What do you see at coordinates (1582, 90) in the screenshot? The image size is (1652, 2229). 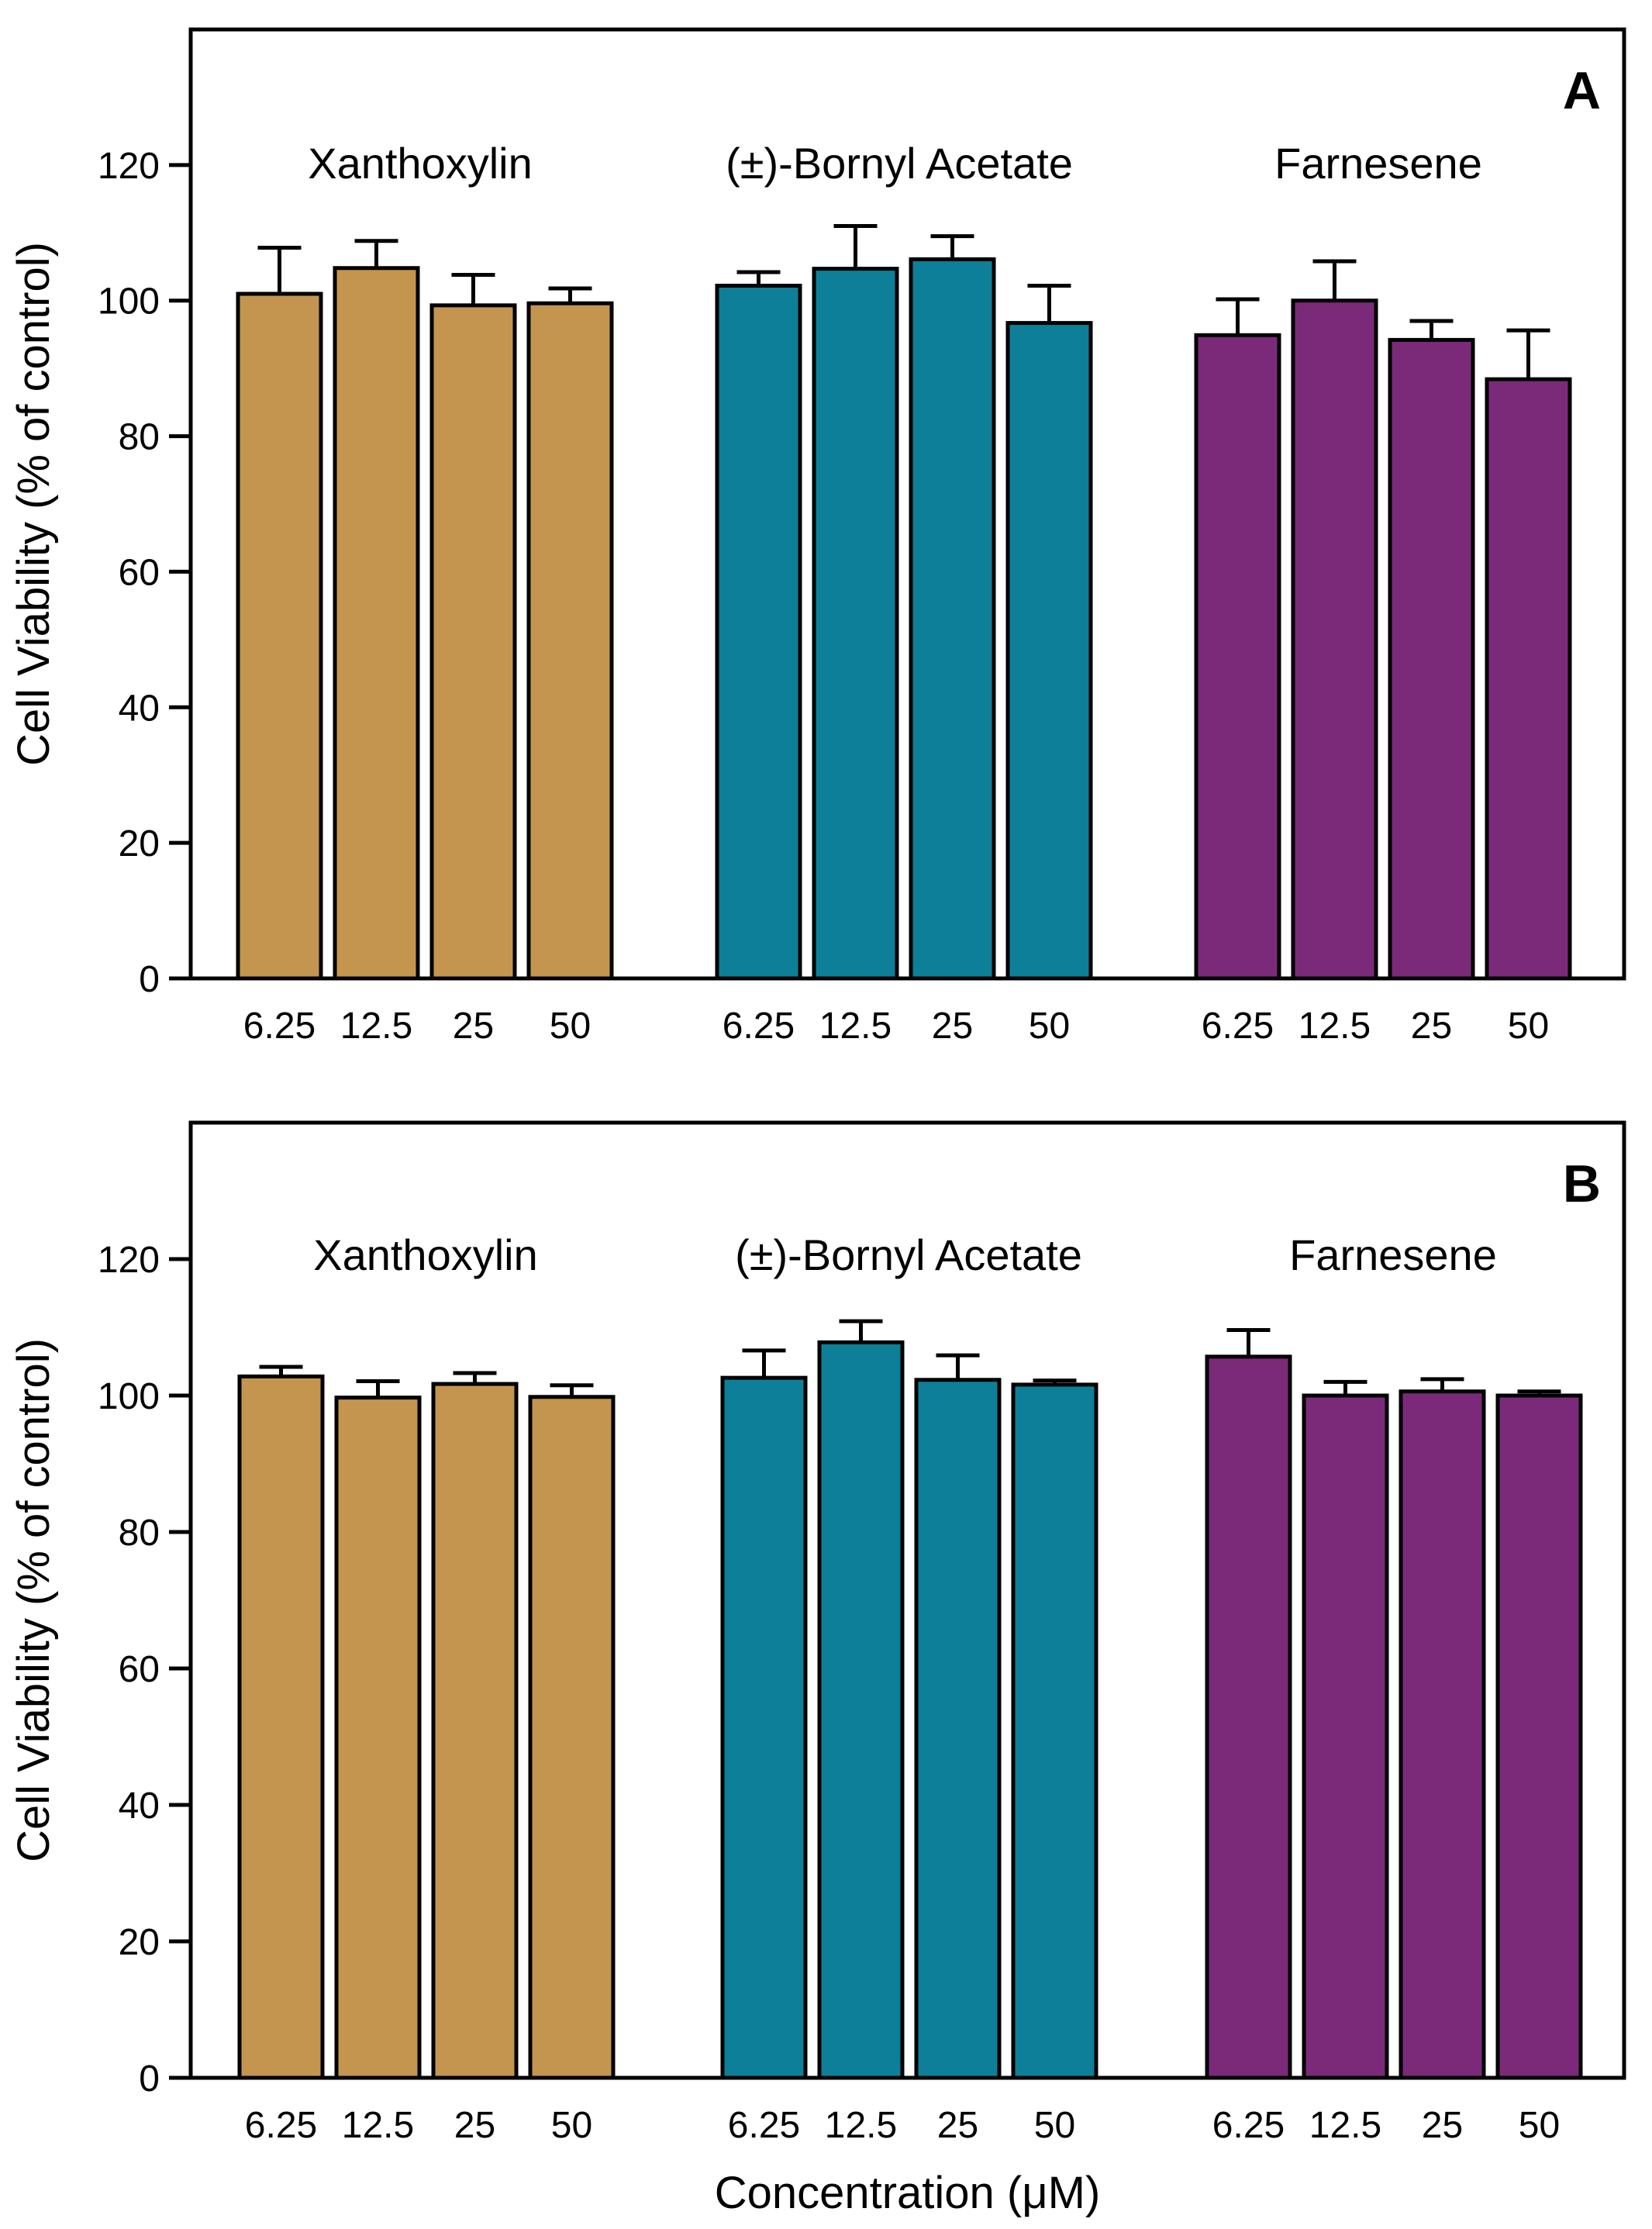 I see `panel-letter: A` at bounding box center [1582, 90].